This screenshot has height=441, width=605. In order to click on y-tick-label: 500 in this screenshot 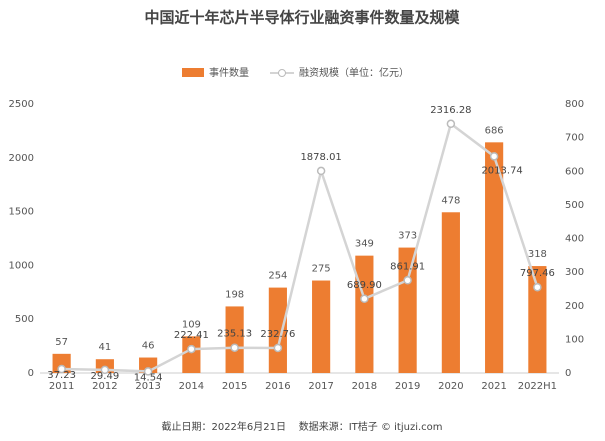, I will do `click(24, 319)`.